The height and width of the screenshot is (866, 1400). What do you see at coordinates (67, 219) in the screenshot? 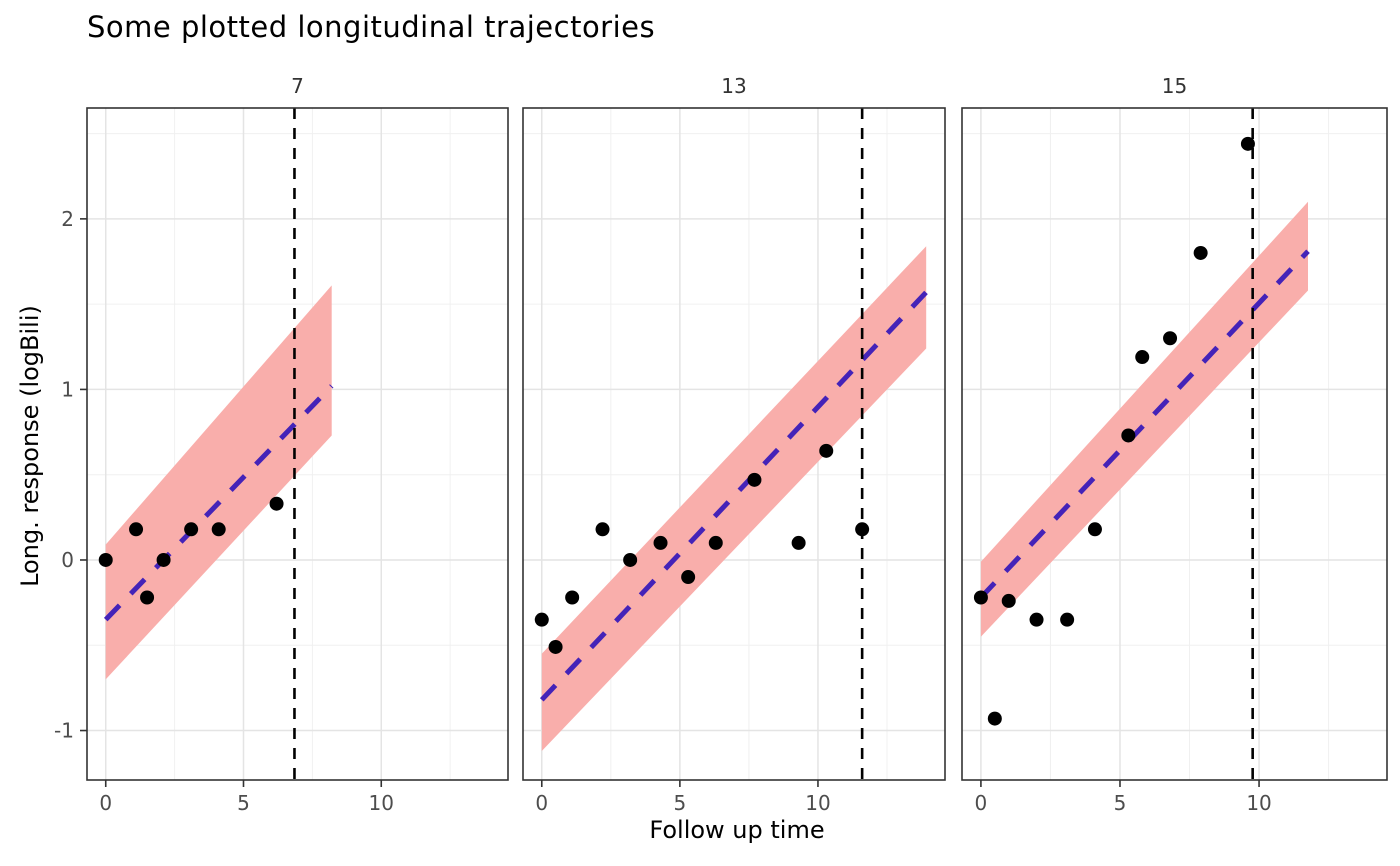
I see `y-tick-label: 2` at bounding box center [67, 219].